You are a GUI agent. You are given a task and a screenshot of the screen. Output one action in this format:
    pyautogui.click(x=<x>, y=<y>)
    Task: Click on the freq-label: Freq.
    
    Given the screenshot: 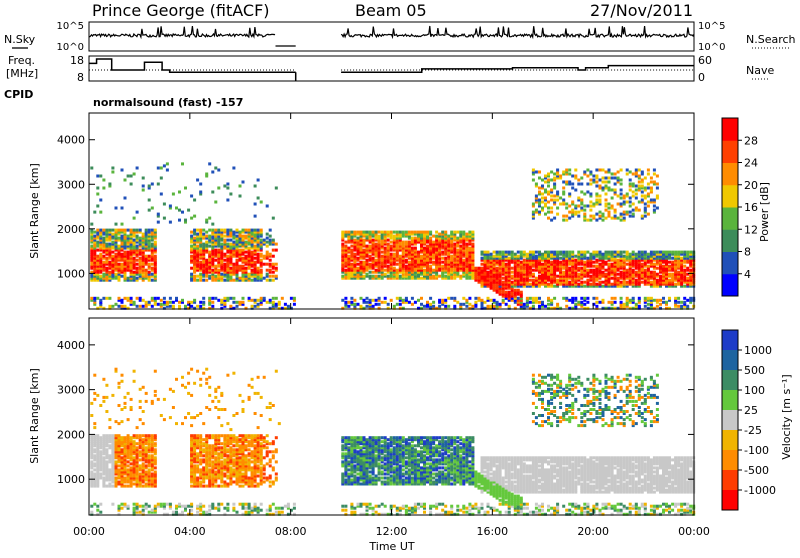 What is the action you would take?
    pyautogui.click(x=21, y=60)
    